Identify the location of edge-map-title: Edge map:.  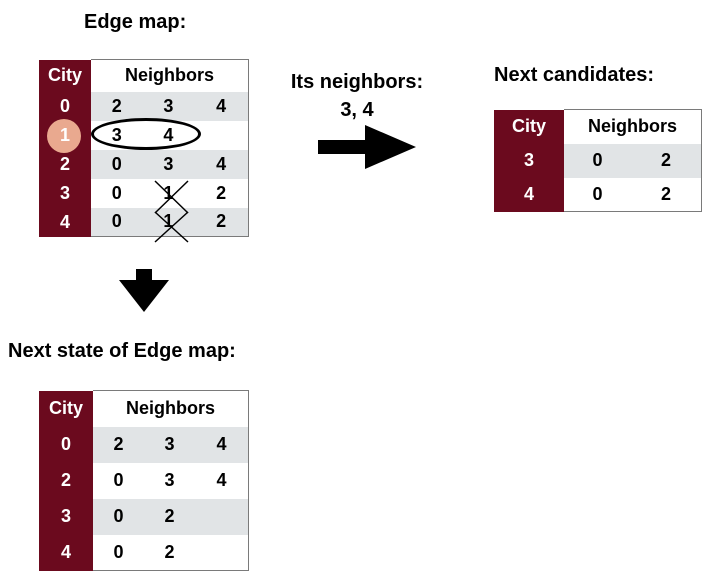
(135, 22).